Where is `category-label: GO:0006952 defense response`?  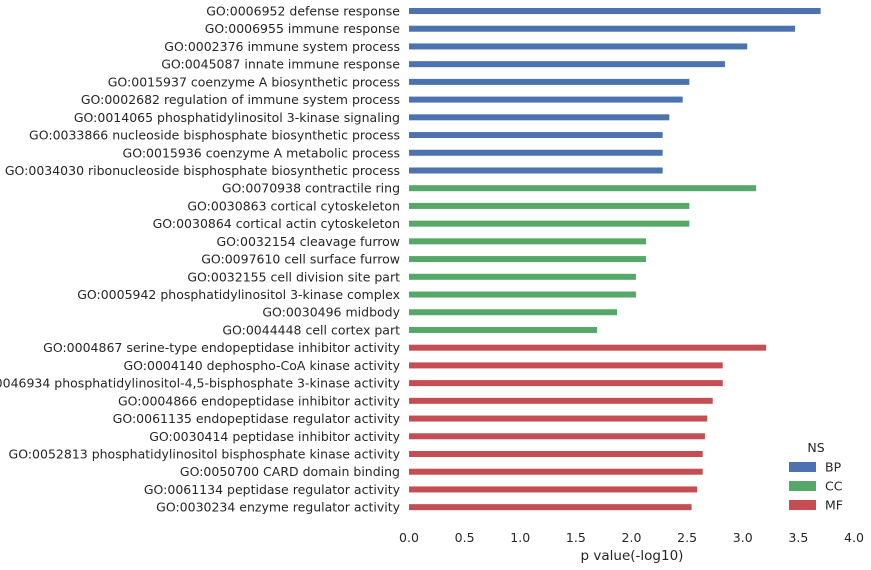
category-label: GO:0006952 defense response is located at coordinates (303, 11).